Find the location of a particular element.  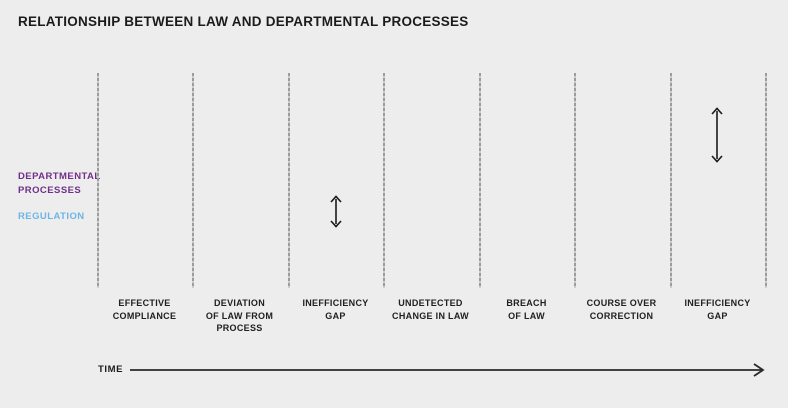

segment-label: BREACH OF LAW is located at coordinates (526, 309).